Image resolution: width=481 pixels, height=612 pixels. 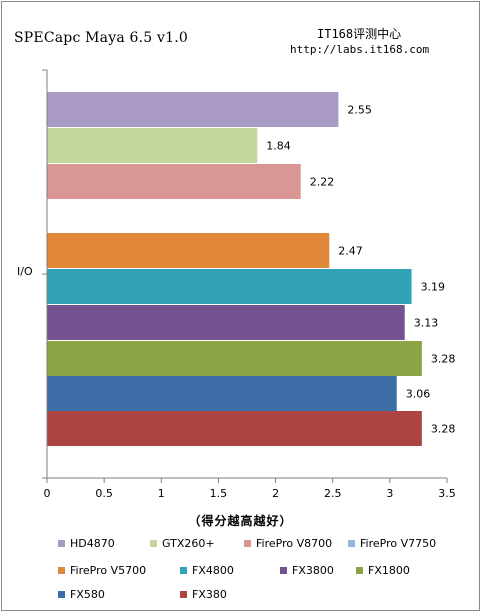 What do you see at coordinates (313, 570) in the screenshot?
I see `legend-label: FX3800` at bounding box center [313, 570].